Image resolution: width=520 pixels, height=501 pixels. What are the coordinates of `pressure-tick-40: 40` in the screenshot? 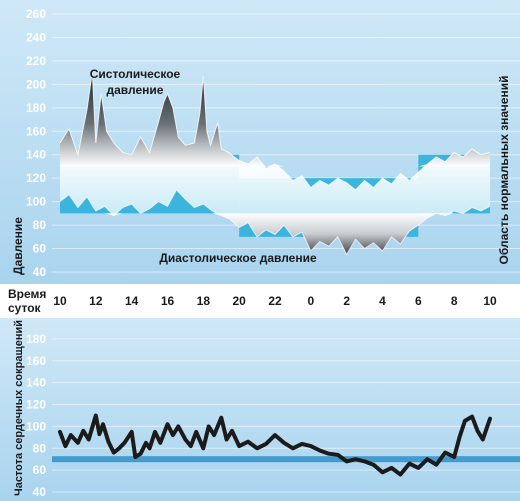 It's located at (40, 272).